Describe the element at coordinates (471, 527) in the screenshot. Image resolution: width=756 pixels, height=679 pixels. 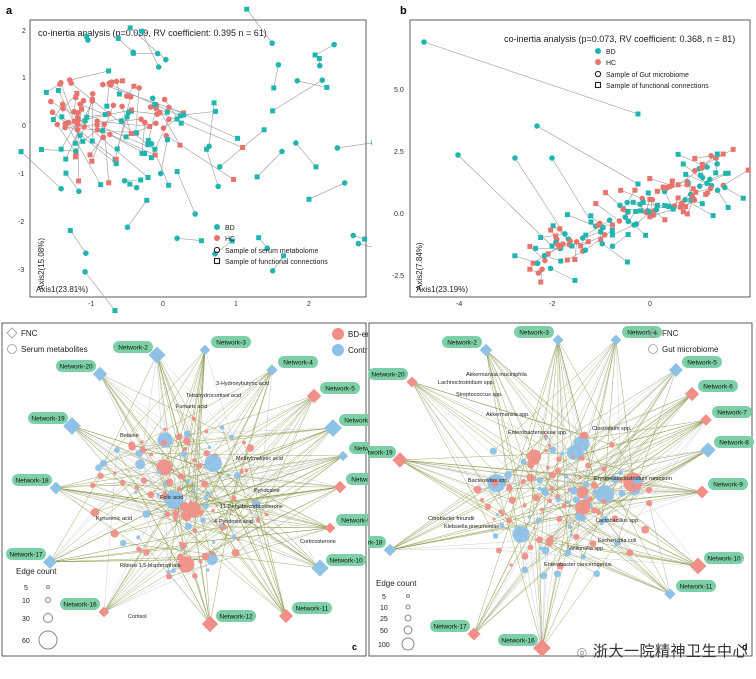
I see `node-label: Klebsiella pneumoniae` at that location.